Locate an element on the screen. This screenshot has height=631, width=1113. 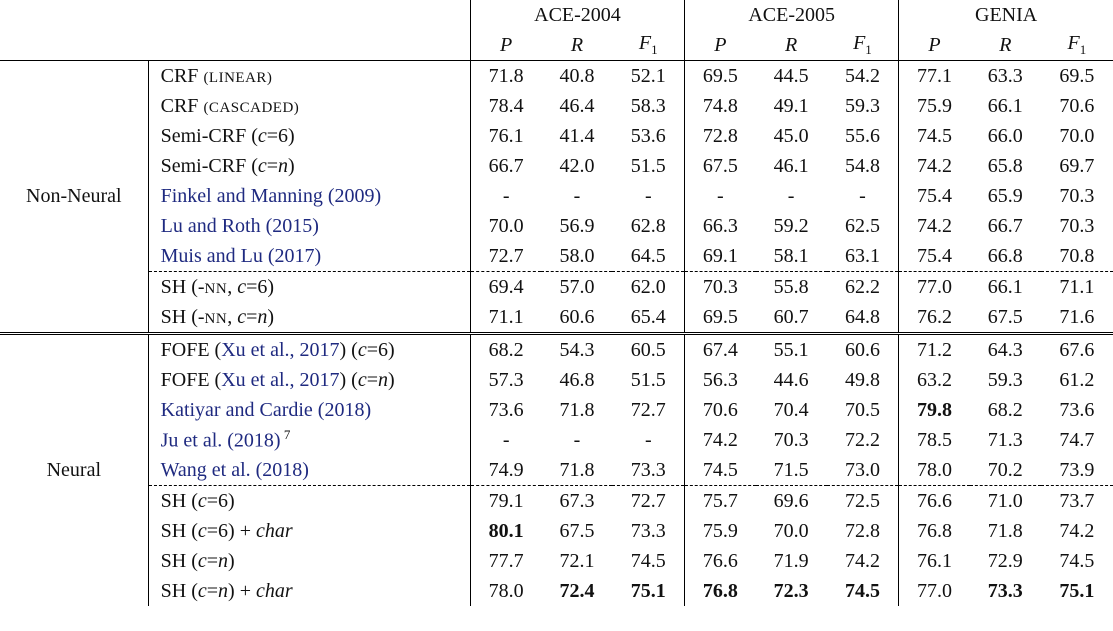
score-cell: 62.2 is located at coordinates (862, 286).